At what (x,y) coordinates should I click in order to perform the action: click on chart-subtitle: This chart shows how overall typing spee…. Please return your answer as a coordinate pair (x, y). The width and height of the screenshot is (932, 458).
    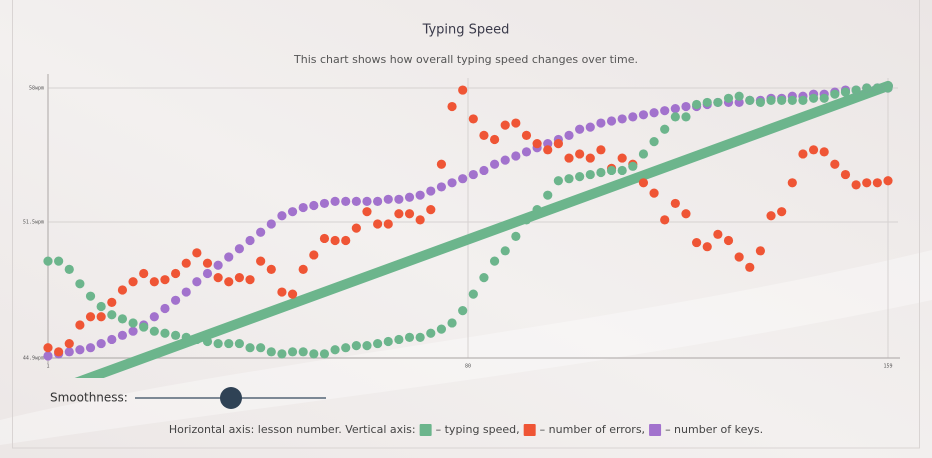
    Looking at the image, I should click on (465, 59).